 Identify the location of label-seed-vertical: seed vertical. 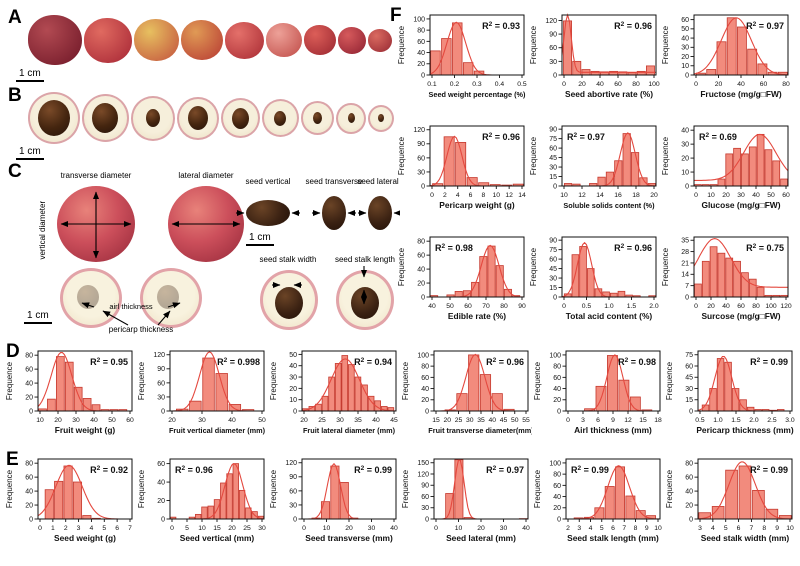
(268, 181).